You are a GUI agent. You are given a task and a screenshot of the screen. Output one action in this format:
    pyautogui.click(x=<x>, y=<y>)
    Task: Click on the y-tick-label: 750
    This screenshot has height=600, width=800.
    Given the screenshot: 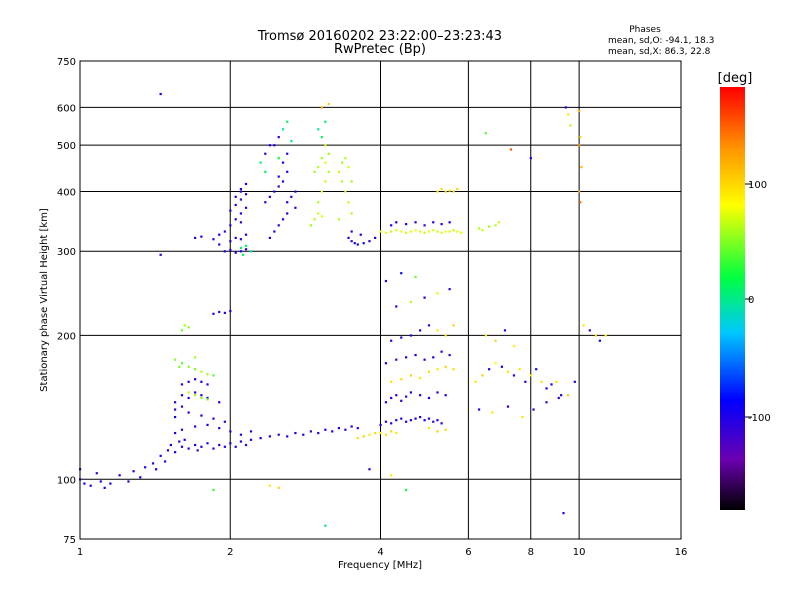 What is the action you would take?
    pyautogui.click(x=66, y=62)
    